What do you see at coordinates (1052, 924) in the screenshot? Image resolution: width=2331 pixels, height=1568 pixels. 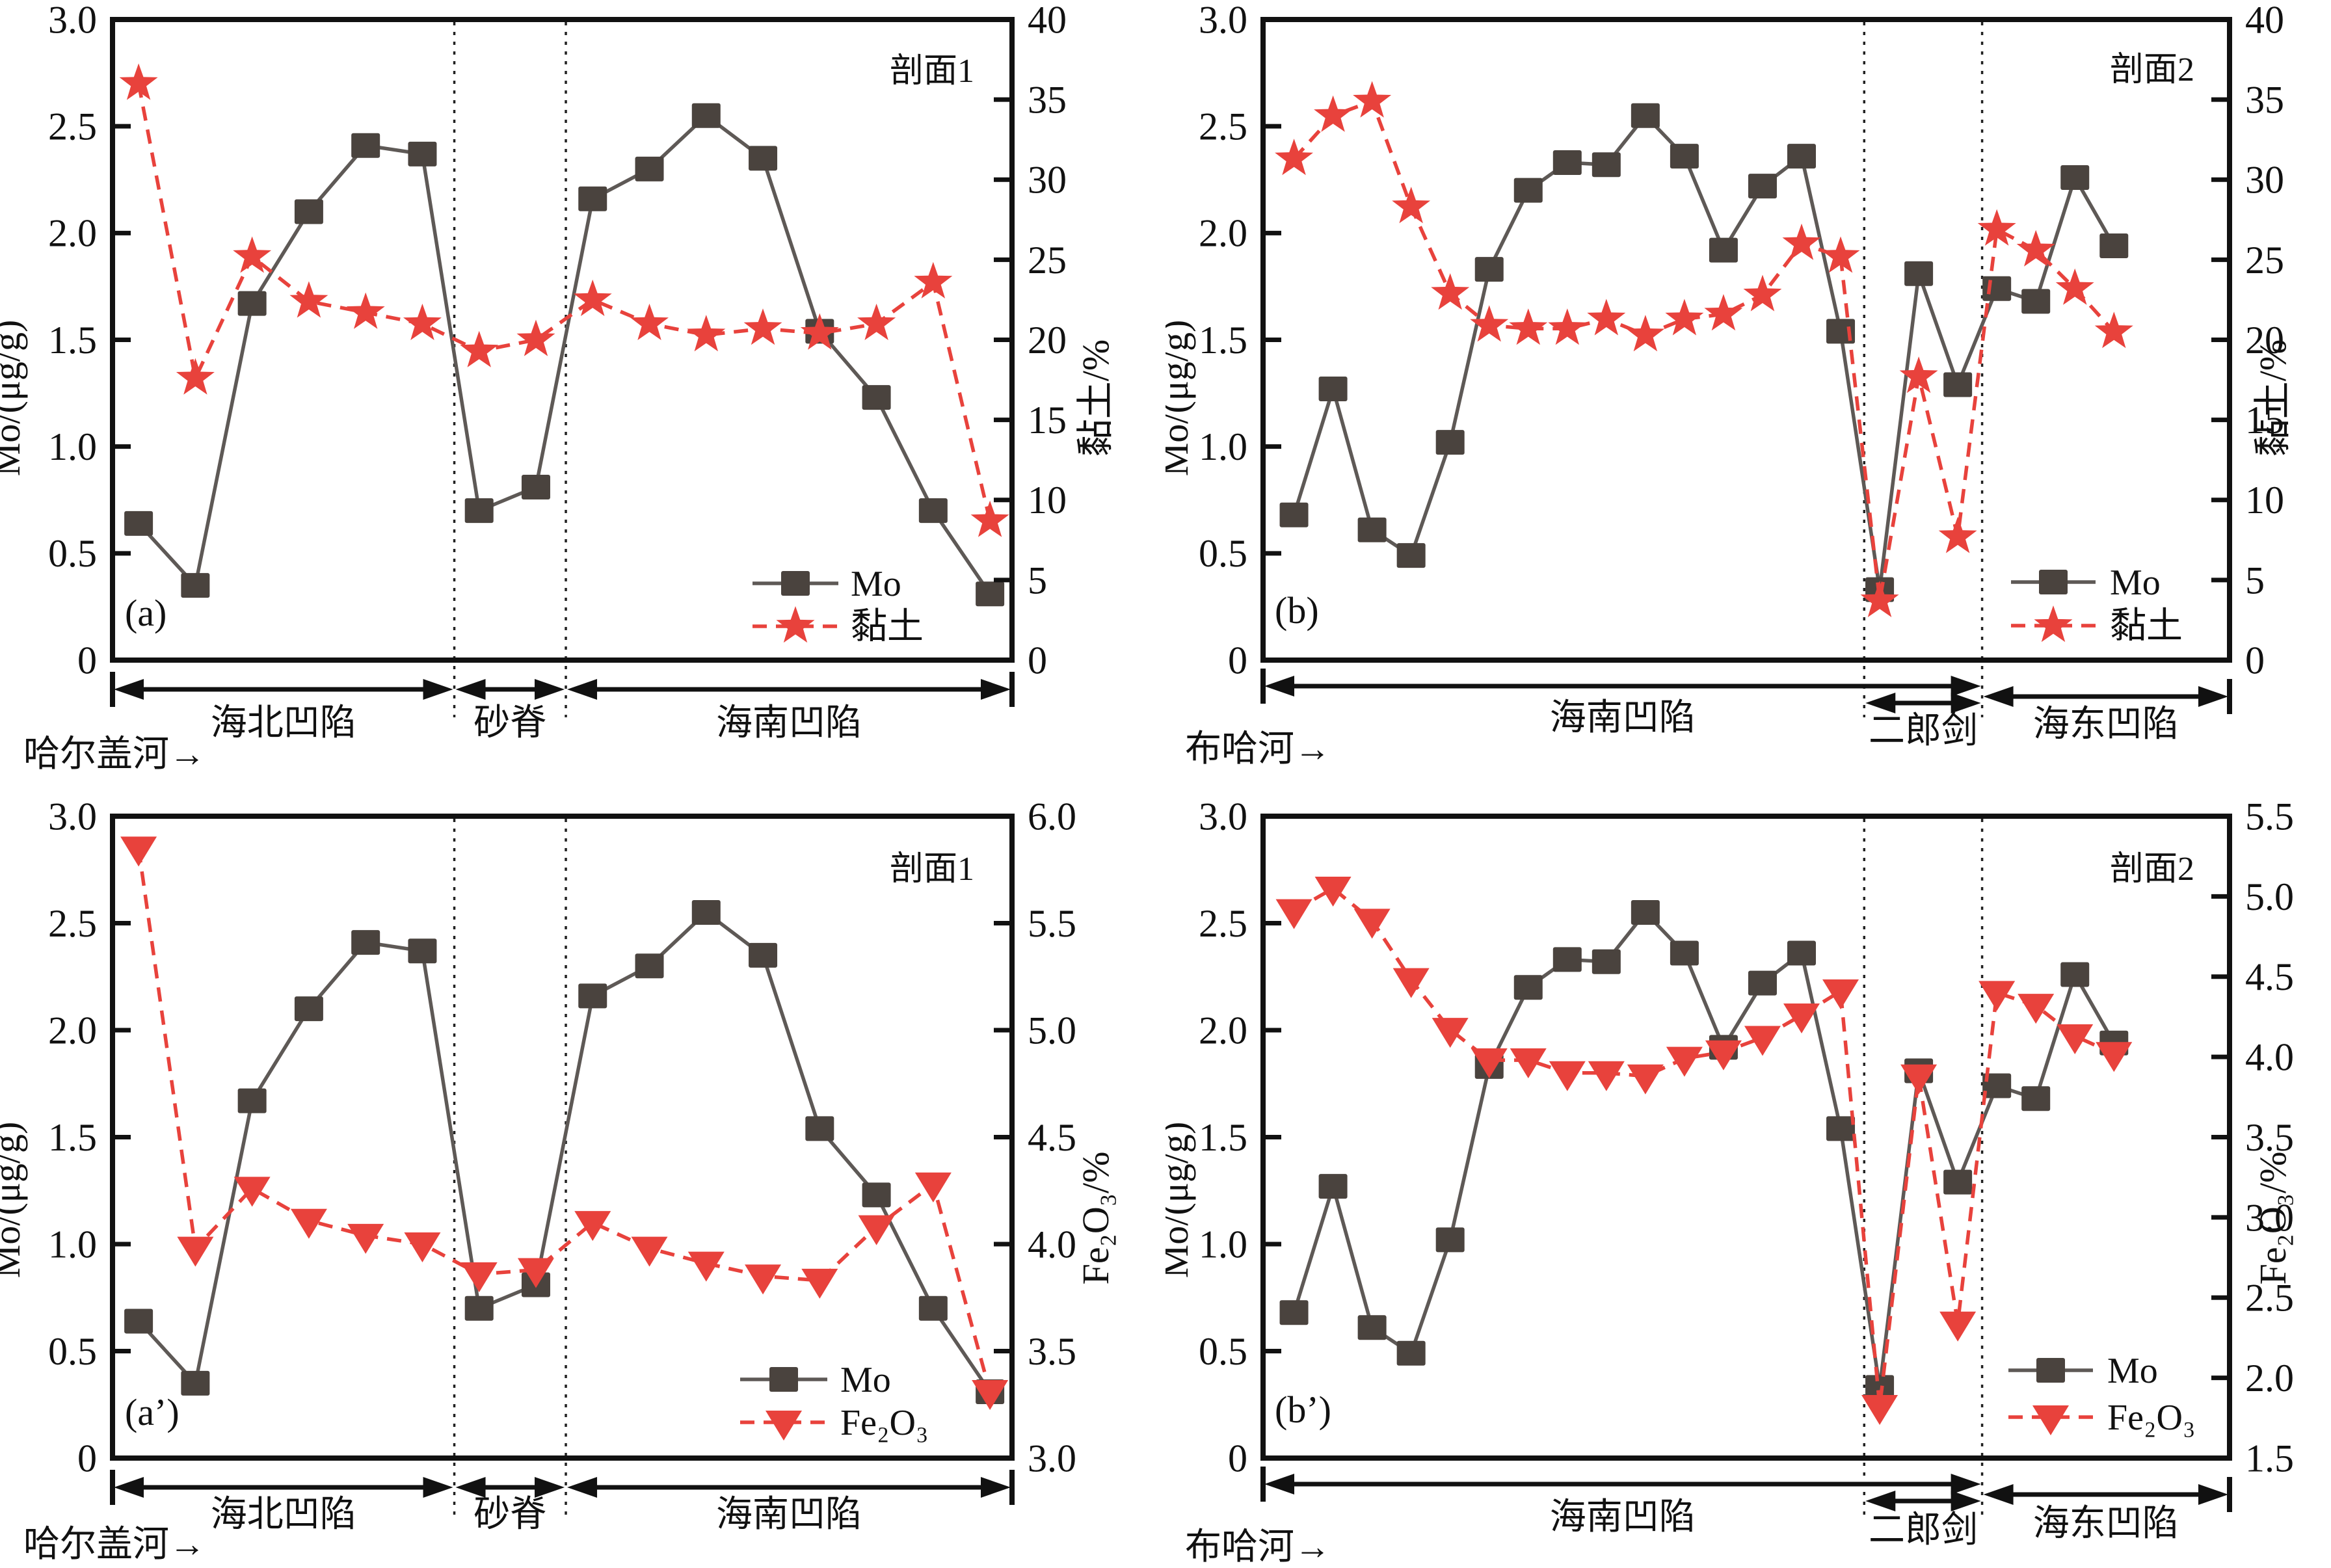 I see `right-axis-tick-label: 5.5` at bounding box center [1052, 924].